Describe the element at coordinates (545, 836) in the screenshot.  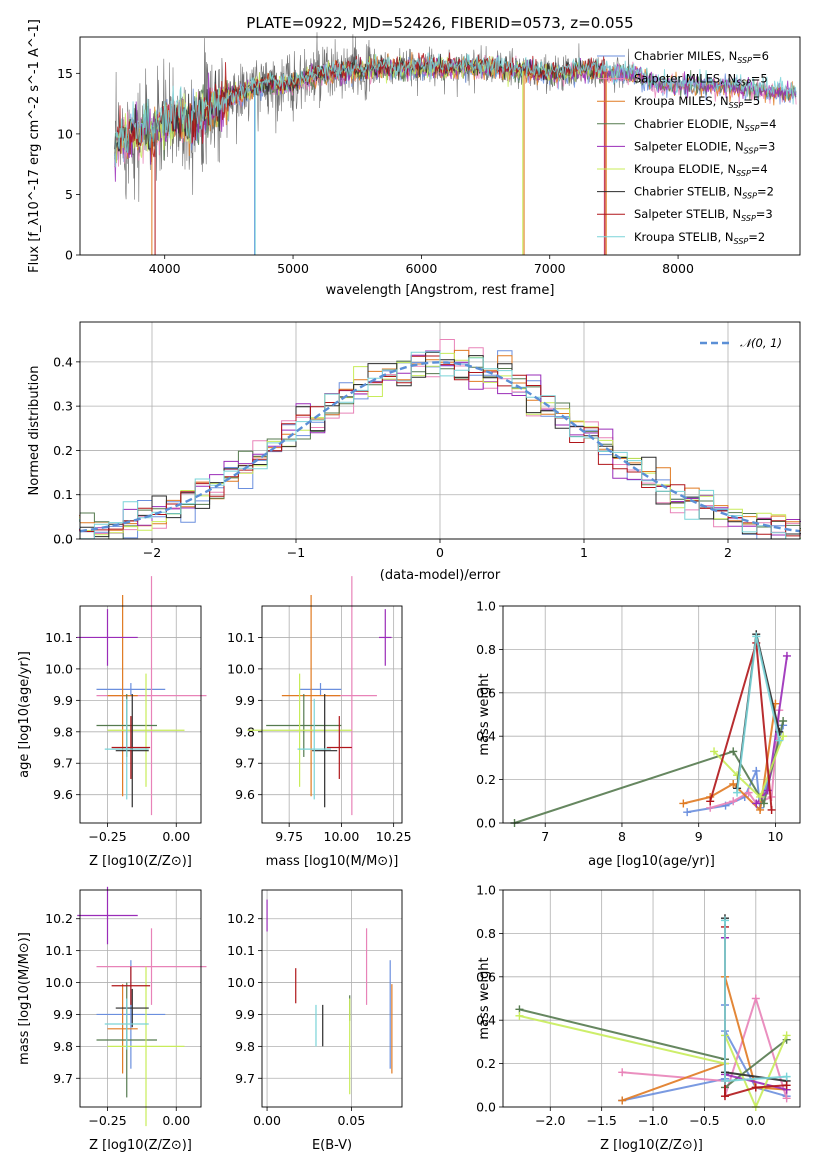
I see `x-tick-label: 7` at that location.